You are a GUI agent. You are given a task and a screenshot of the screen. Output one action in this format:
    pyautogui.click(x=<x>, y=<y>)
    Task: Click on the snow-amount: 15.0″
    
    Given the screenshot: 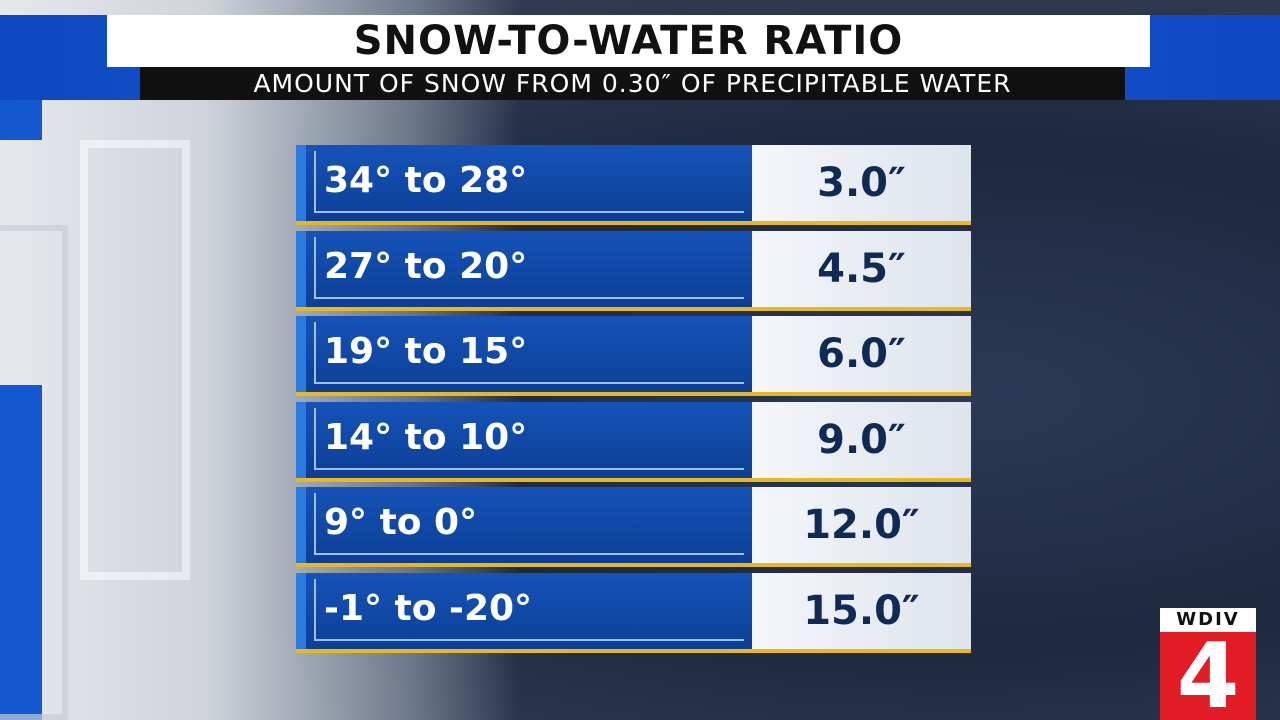 What is the action you would take?
    pyautogui.click(x=861, y=610)
    